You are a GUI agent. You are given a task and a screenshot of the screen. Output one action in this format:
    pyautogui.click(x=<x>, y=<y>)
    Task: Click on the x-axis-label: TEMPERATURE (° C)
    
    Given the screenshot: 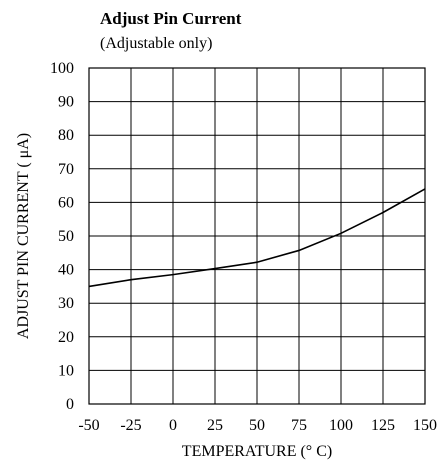 What is the action you would take?
    pyautogui.click(x=257, y=451)
    